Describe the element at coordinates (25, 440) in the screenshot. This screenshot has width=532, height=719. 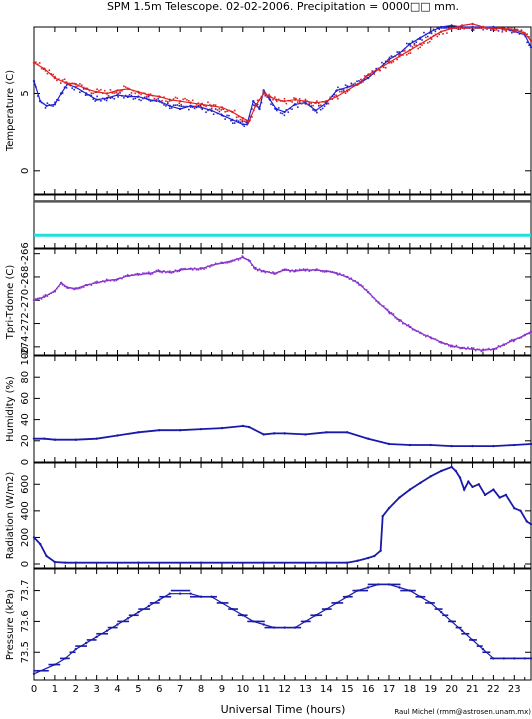
I see `y-tick-label: 20` at that location.